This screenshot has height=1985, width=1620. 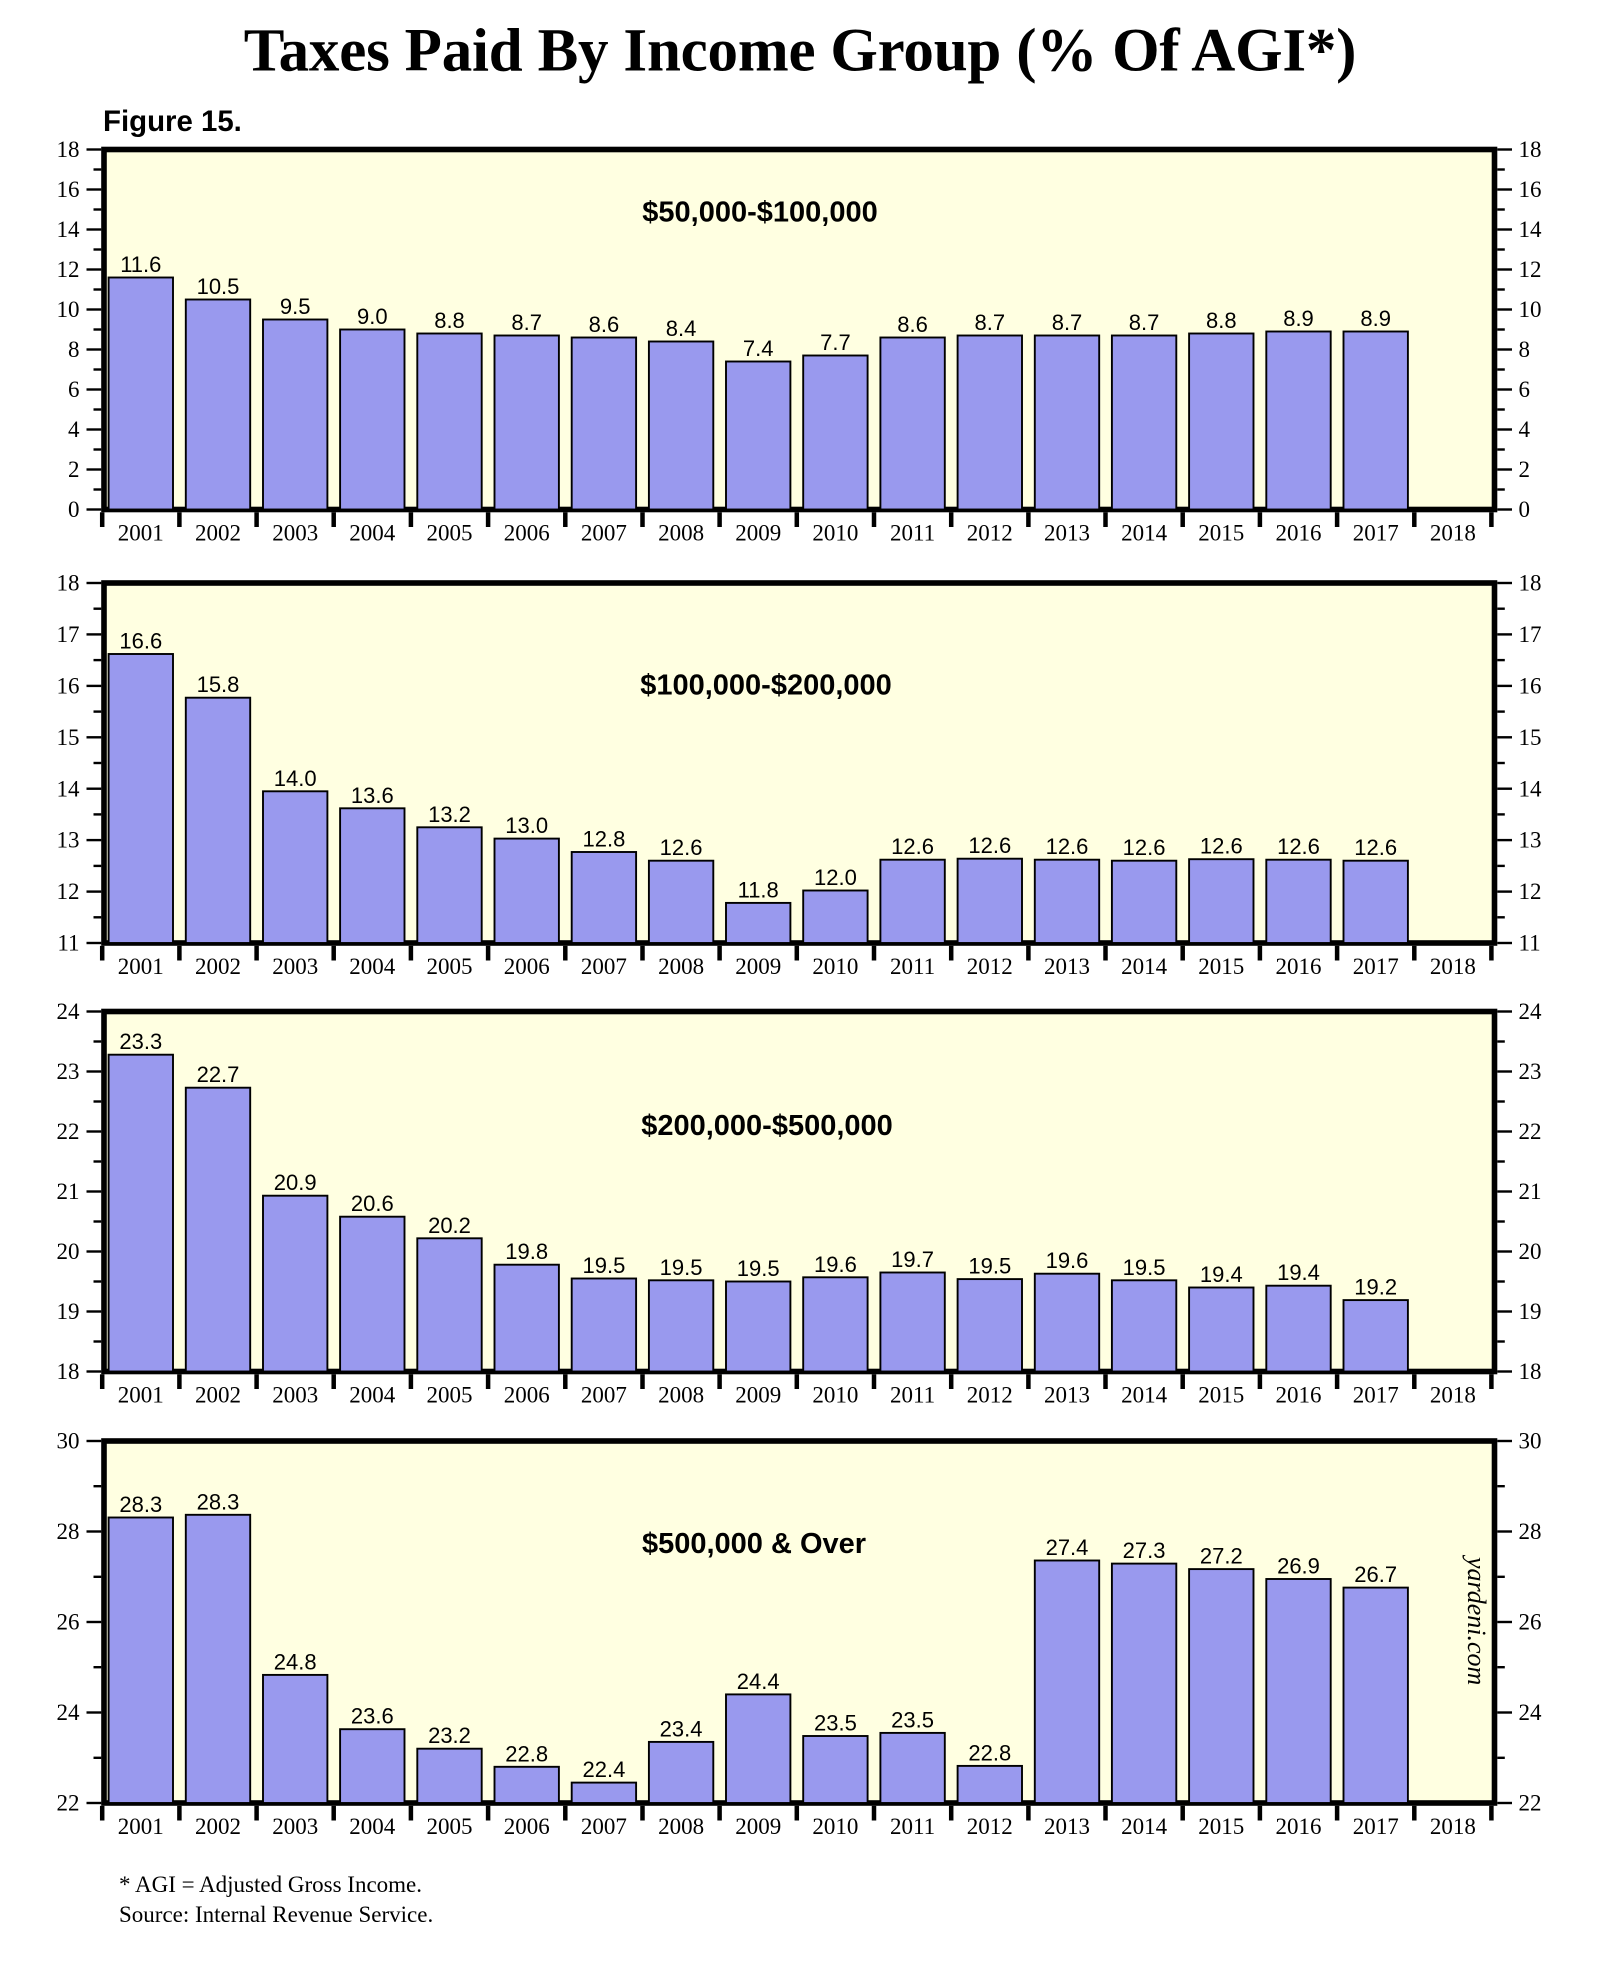 What do you see at coordinates (912, 1719) in the screenshot?
I see `svg-text: 23.5` at bounding box center [912, 1719].